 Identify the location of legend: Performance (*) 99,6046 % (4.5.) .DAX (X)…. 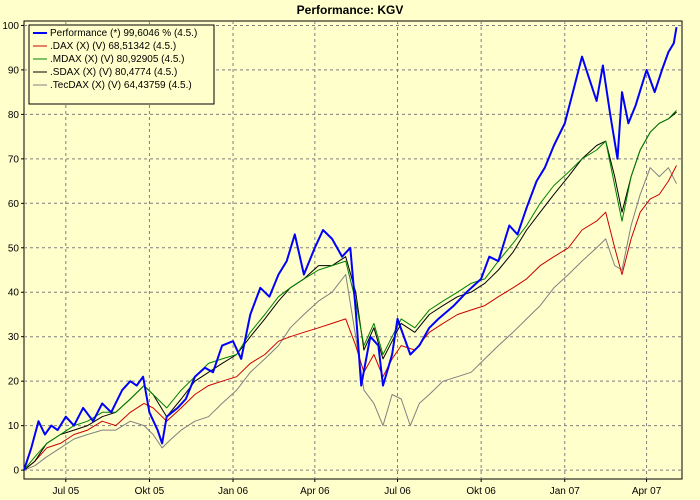
(121, 64).